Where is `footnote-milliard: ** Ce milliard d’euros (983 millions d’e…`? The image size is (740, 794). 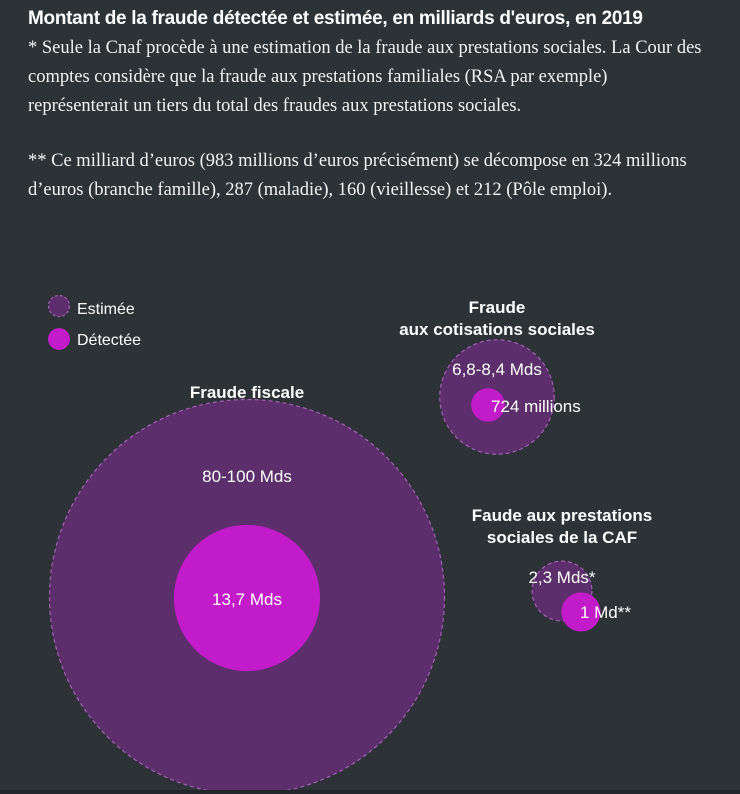
footnote-milliard: ** Ce milliard d’euros (983 millions d’e… is located at coordinates (357, 175).